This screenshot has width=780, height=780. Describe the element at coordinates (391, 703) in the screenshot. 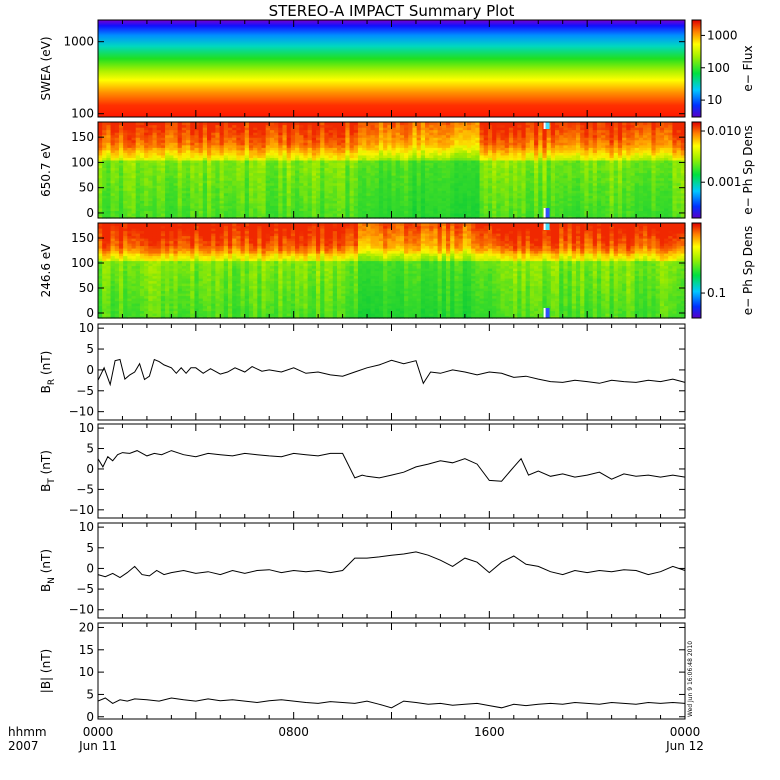

I see `panel-7-series-line` at that location.